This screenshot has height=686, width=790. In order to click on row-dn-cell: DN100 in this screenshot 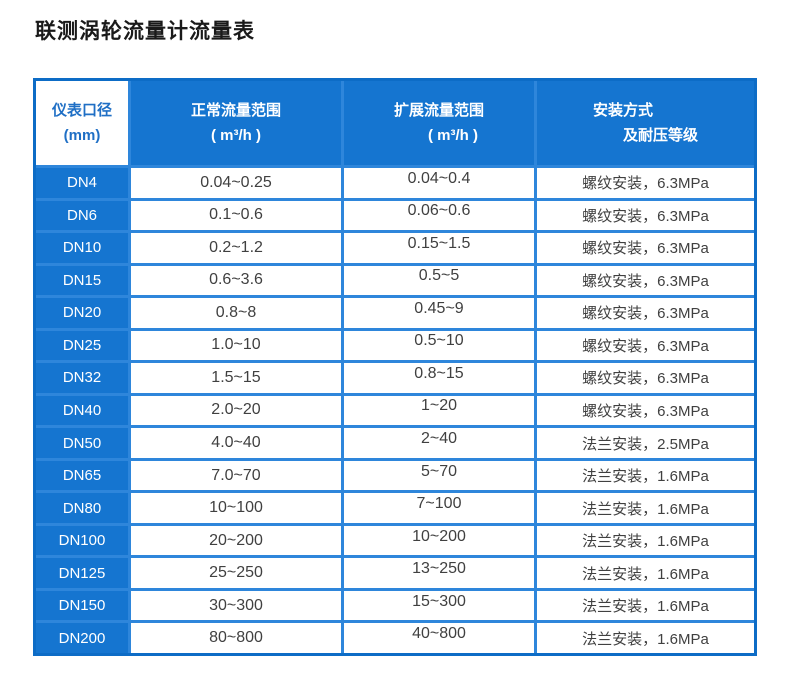, I will do `click(82, 540)`.